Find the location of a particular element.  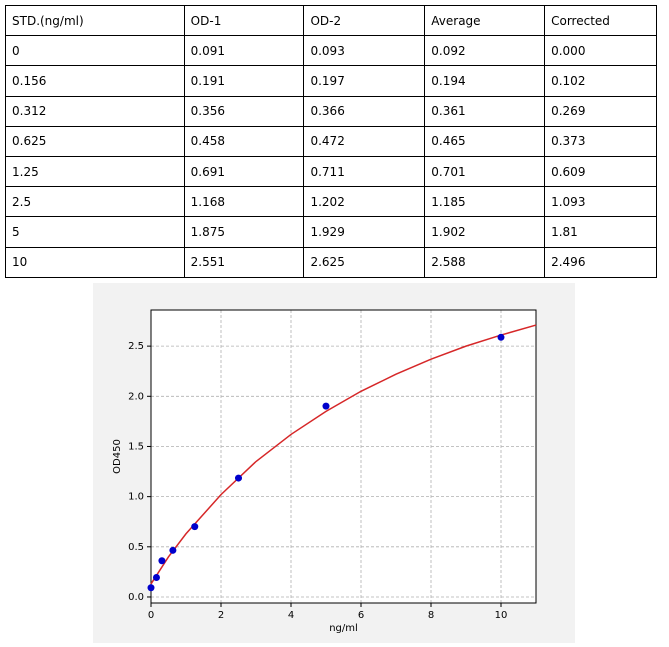

table-row: 0.312 0.356 0.366 0.361 0.269 is located at coordinates (331, 111).